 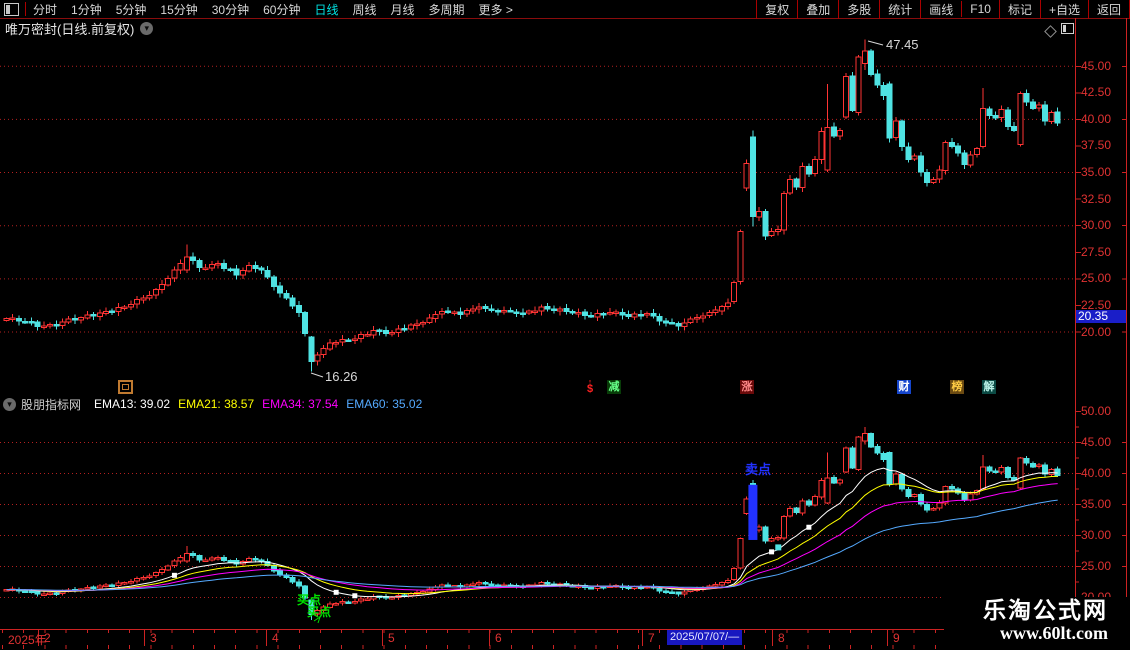 What do you see at coordinates (1096, 145) in the screenshot?
I see `price-tick-label: 37.50` at bounding box center [1096, 145].